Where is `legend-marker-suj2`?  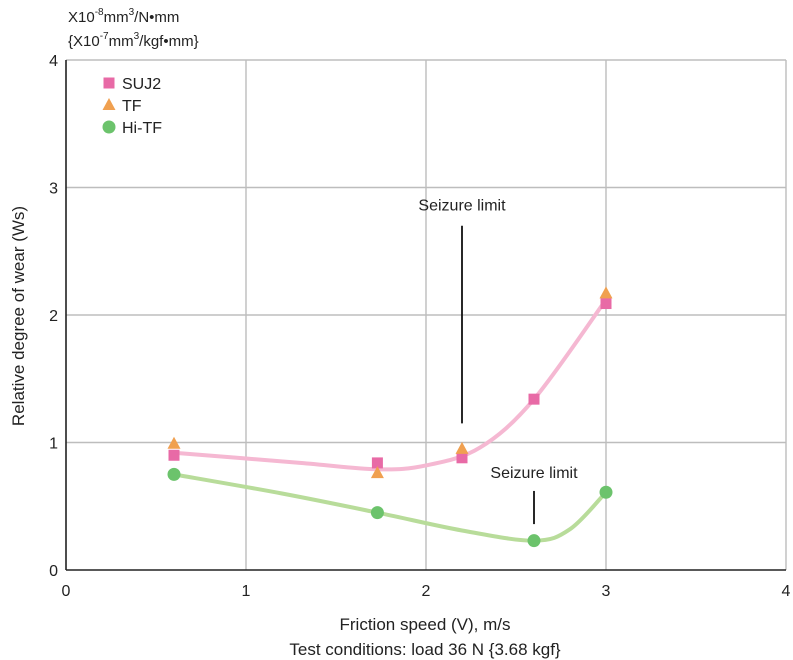 legend-marker-suj2 is located at coordinates (109, 83).